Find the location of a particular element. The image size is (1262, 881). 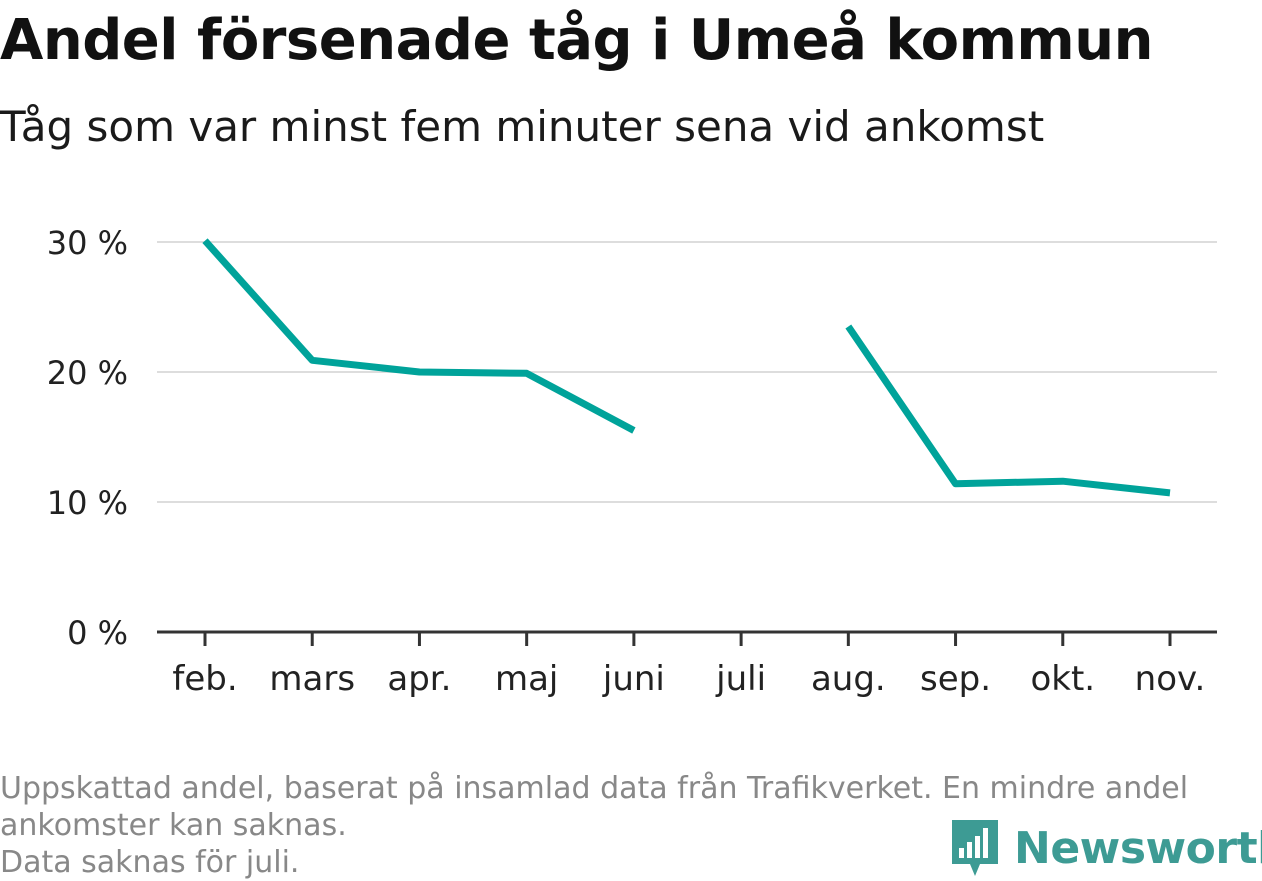

x-tick-label: apr. is located at coordinates (419, 679).